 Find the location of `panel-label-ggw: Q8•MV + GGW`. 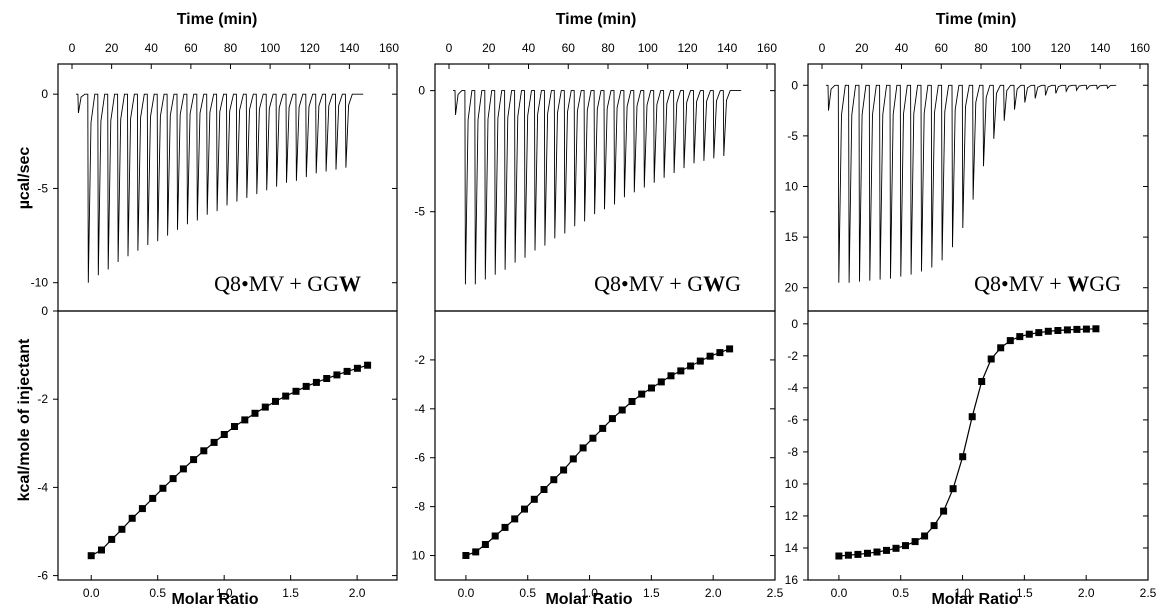

panel-label-ggw: Q8•MV + GGW is located at coordinates (287, 283).